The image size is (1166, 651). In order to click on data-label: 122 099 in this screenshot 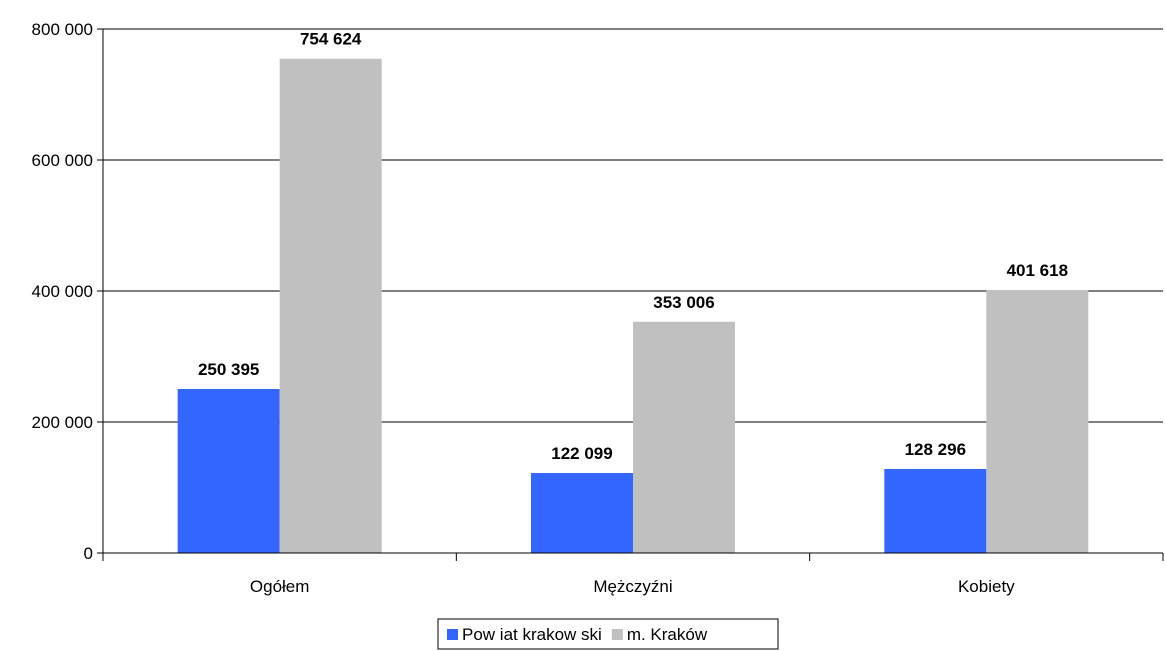, I will do `click(581, 453)`.